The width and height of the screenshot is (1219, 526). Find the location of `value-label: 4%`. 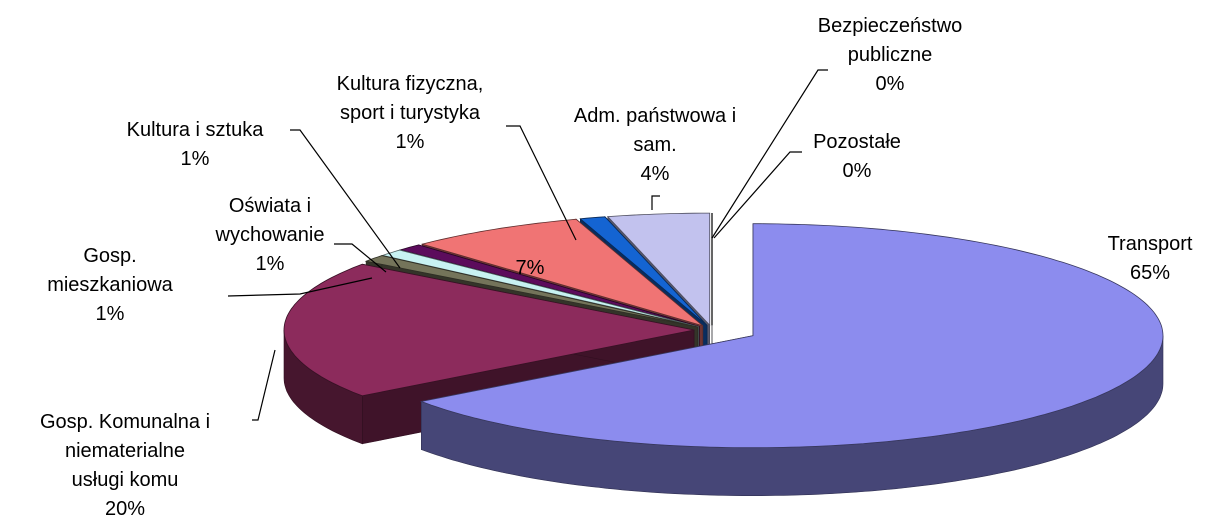

value-label: 4% is located at coordinates (655, 174).